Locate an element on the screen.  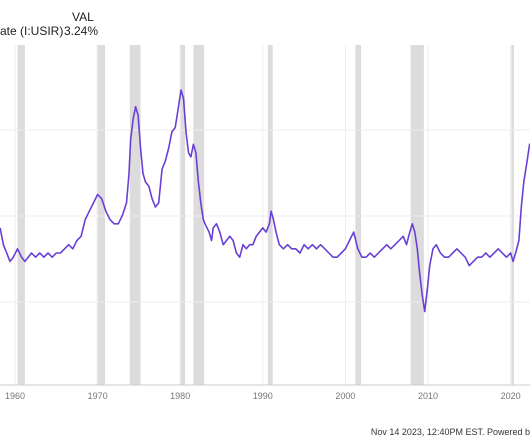
x-tick-label: 1970 is located at coordinates (98, 396).